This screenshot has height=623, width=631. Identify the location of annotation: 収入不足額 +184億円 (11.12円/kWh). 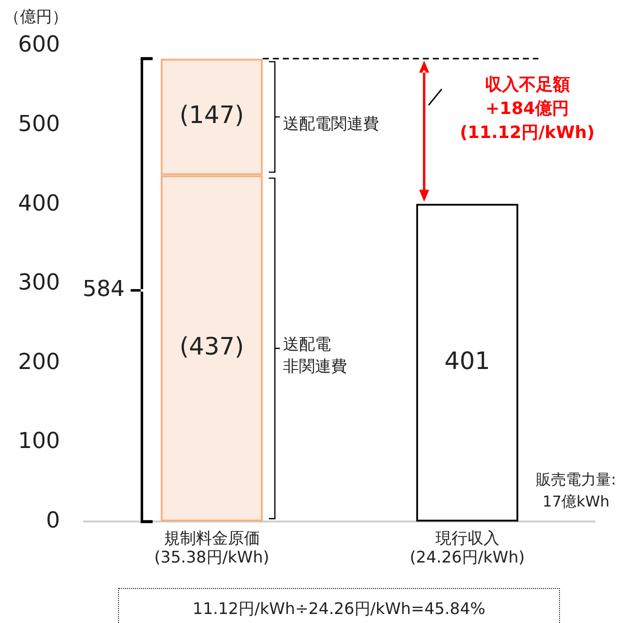
(527, 109).